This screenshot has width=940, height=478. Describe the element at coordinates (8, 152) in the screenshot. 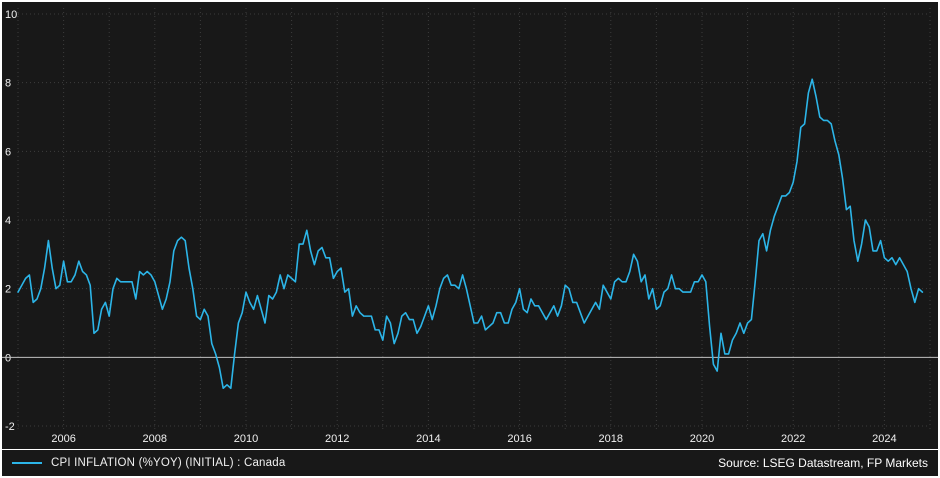

I see `y-axis-tick-label: 6` at that location.